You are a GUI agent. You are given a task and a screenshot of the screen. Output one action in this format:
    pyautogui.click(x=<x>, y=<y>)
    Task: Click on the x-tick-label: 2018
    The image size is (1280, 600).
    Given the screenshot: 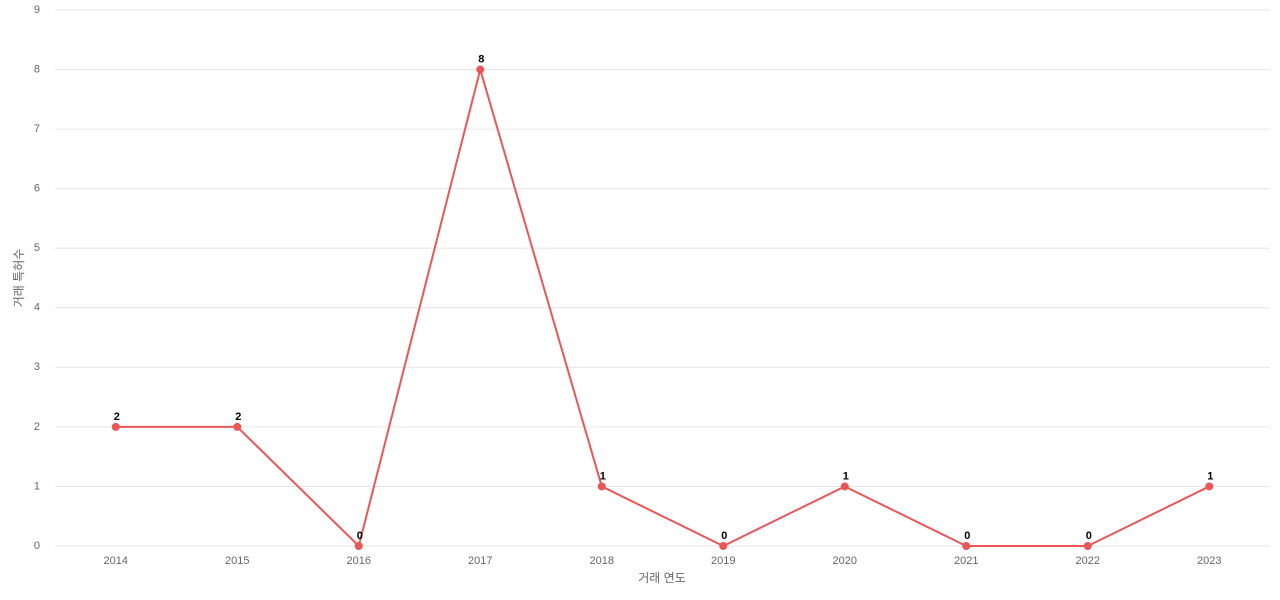 What is the action you would take?
    pyautogui.click(x=602, y=561)
    